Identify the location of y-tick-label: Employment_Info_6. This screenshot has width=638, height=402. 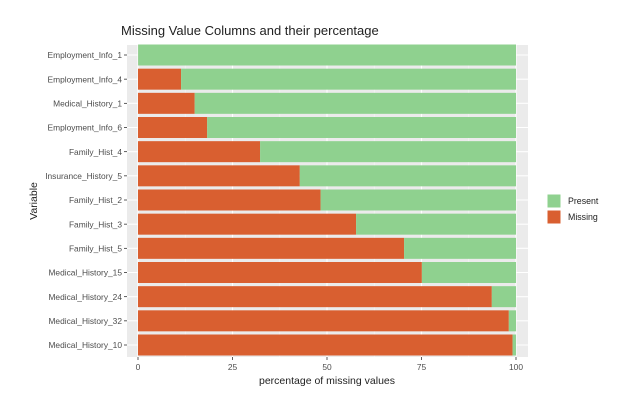
(85, 128).